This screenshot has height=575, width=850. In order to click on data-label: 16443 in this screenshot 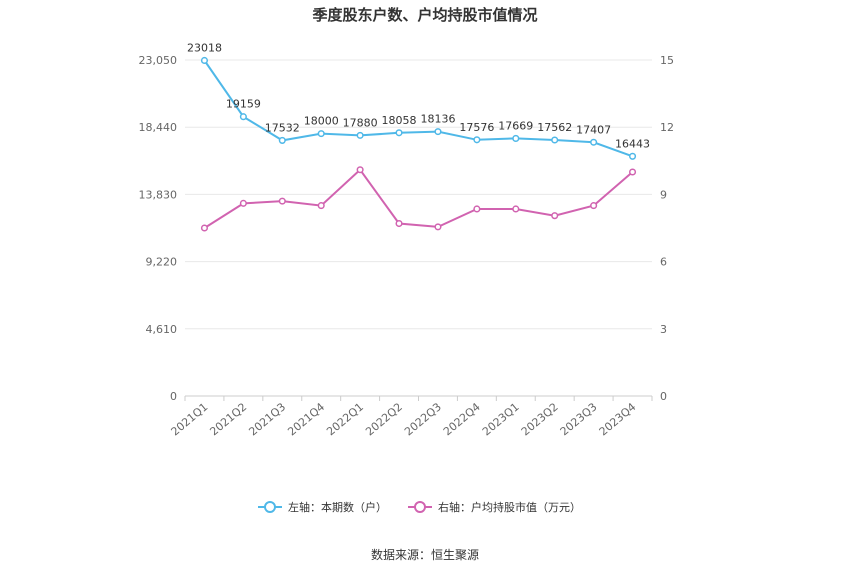, I will do `click(632, 143)`.